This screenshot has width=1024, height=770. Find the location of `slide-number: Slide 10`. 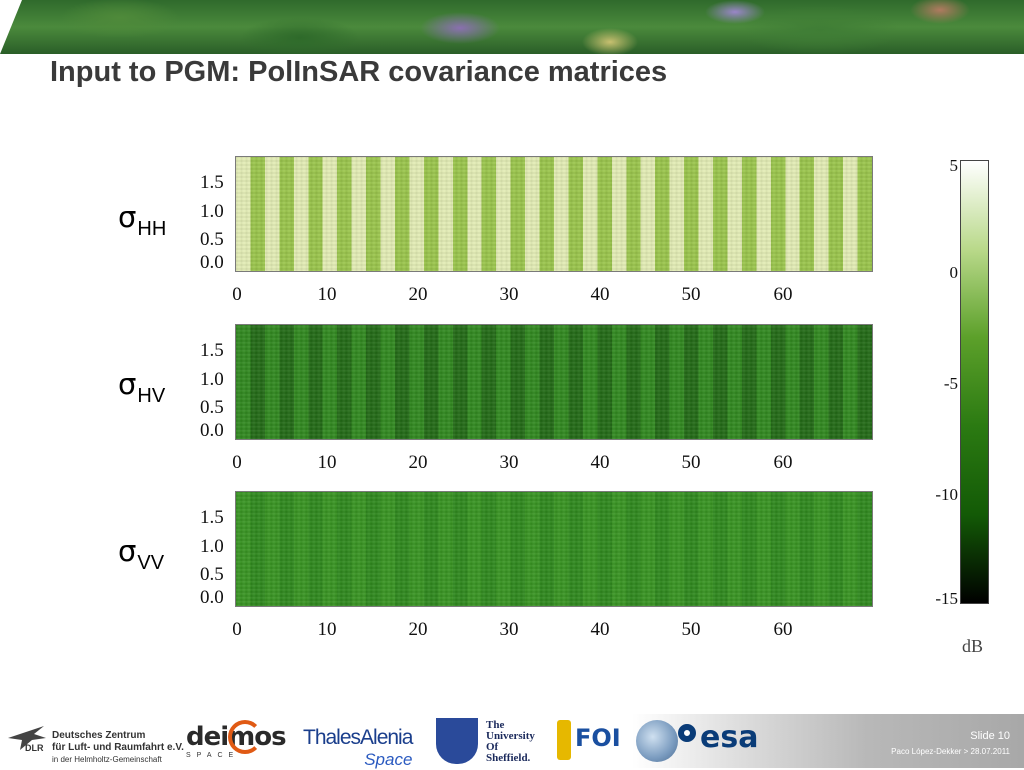

slide-number: Slide 10 is located at coordinates (990, 736).